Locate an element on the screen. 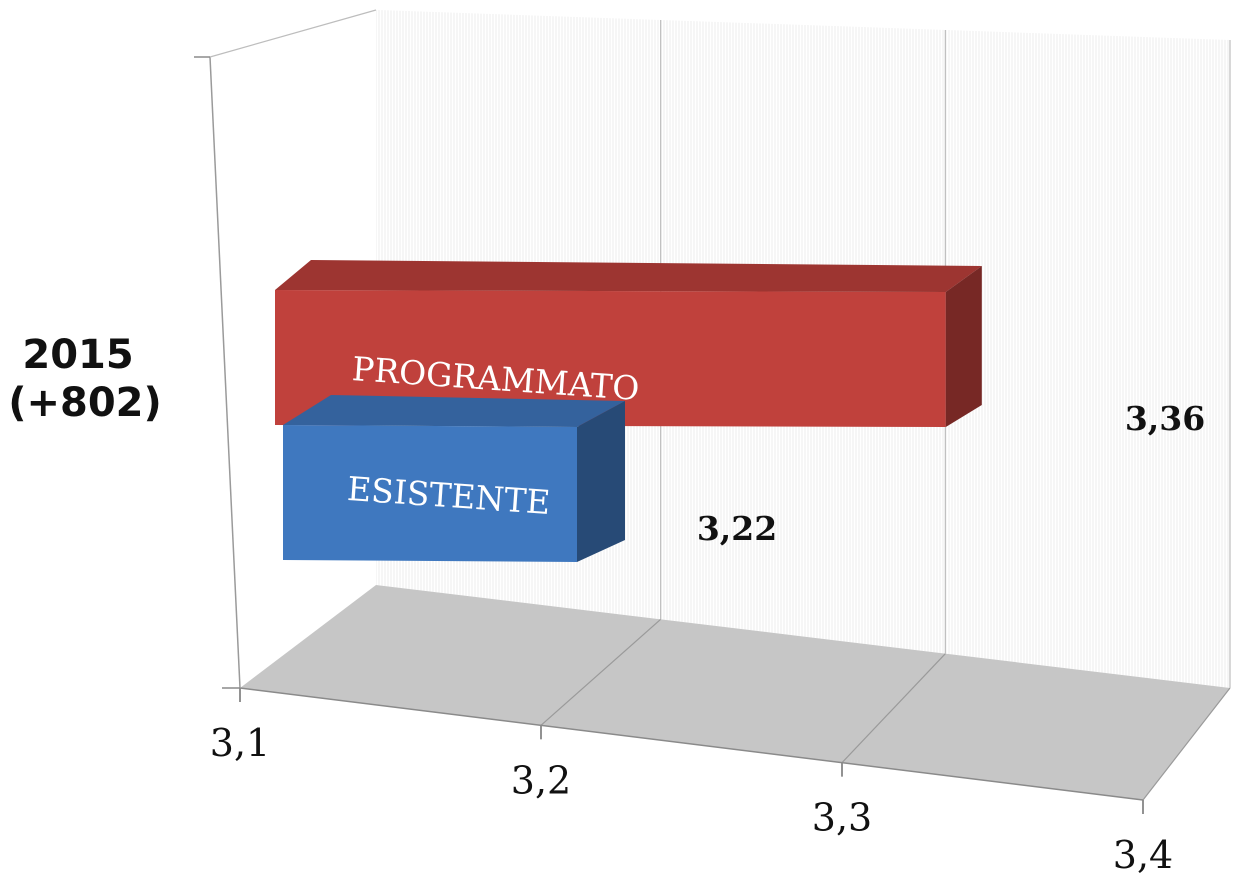 This screenshot has height=896, width=1241. wall-top-edge is located at coordinates (293, 33).